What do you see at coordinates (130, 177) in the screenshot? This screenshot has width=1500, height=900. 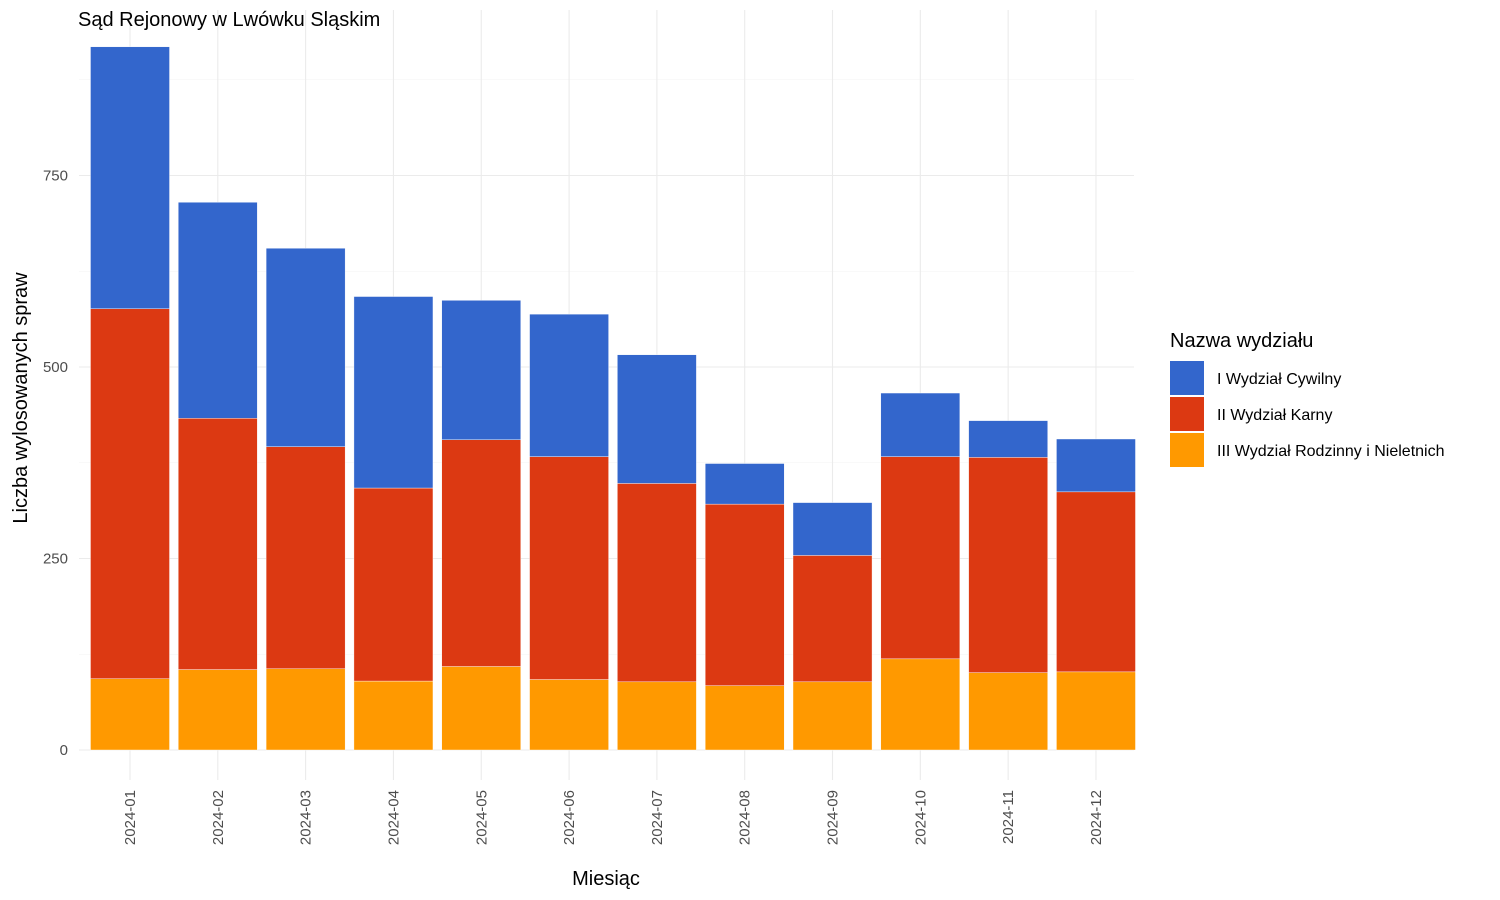 I see `bar-segment: I Wydział Cywilny — 2024-01: 342` at bounding box center [130, 177].